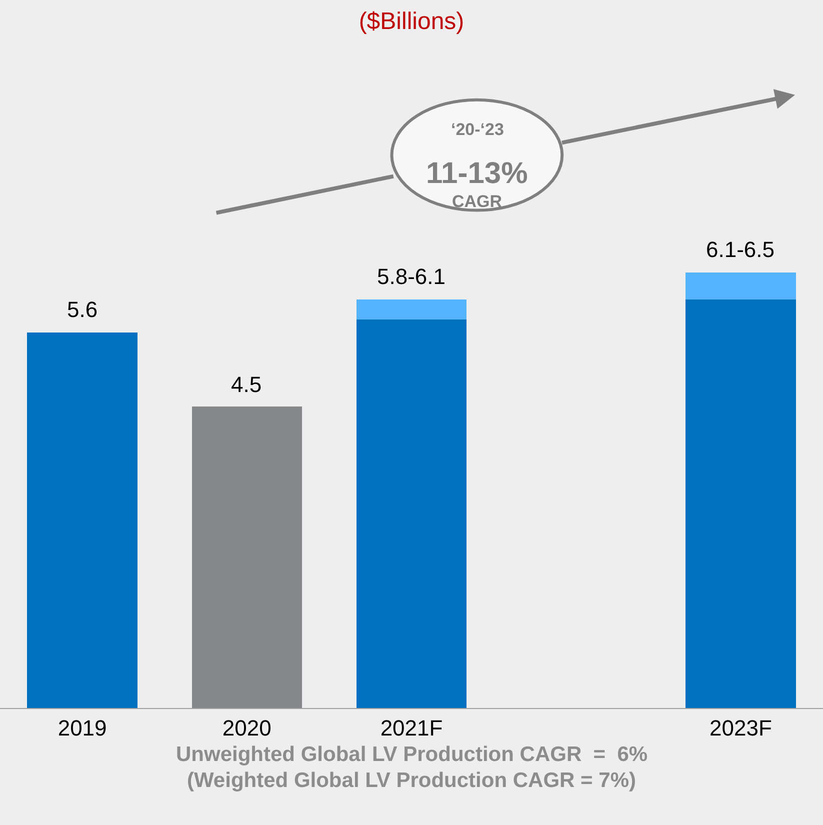 The image size is (823, 825). Describe the element at coordinates (246, 384) in the screenshot. I see `text: 4.5` at that location.